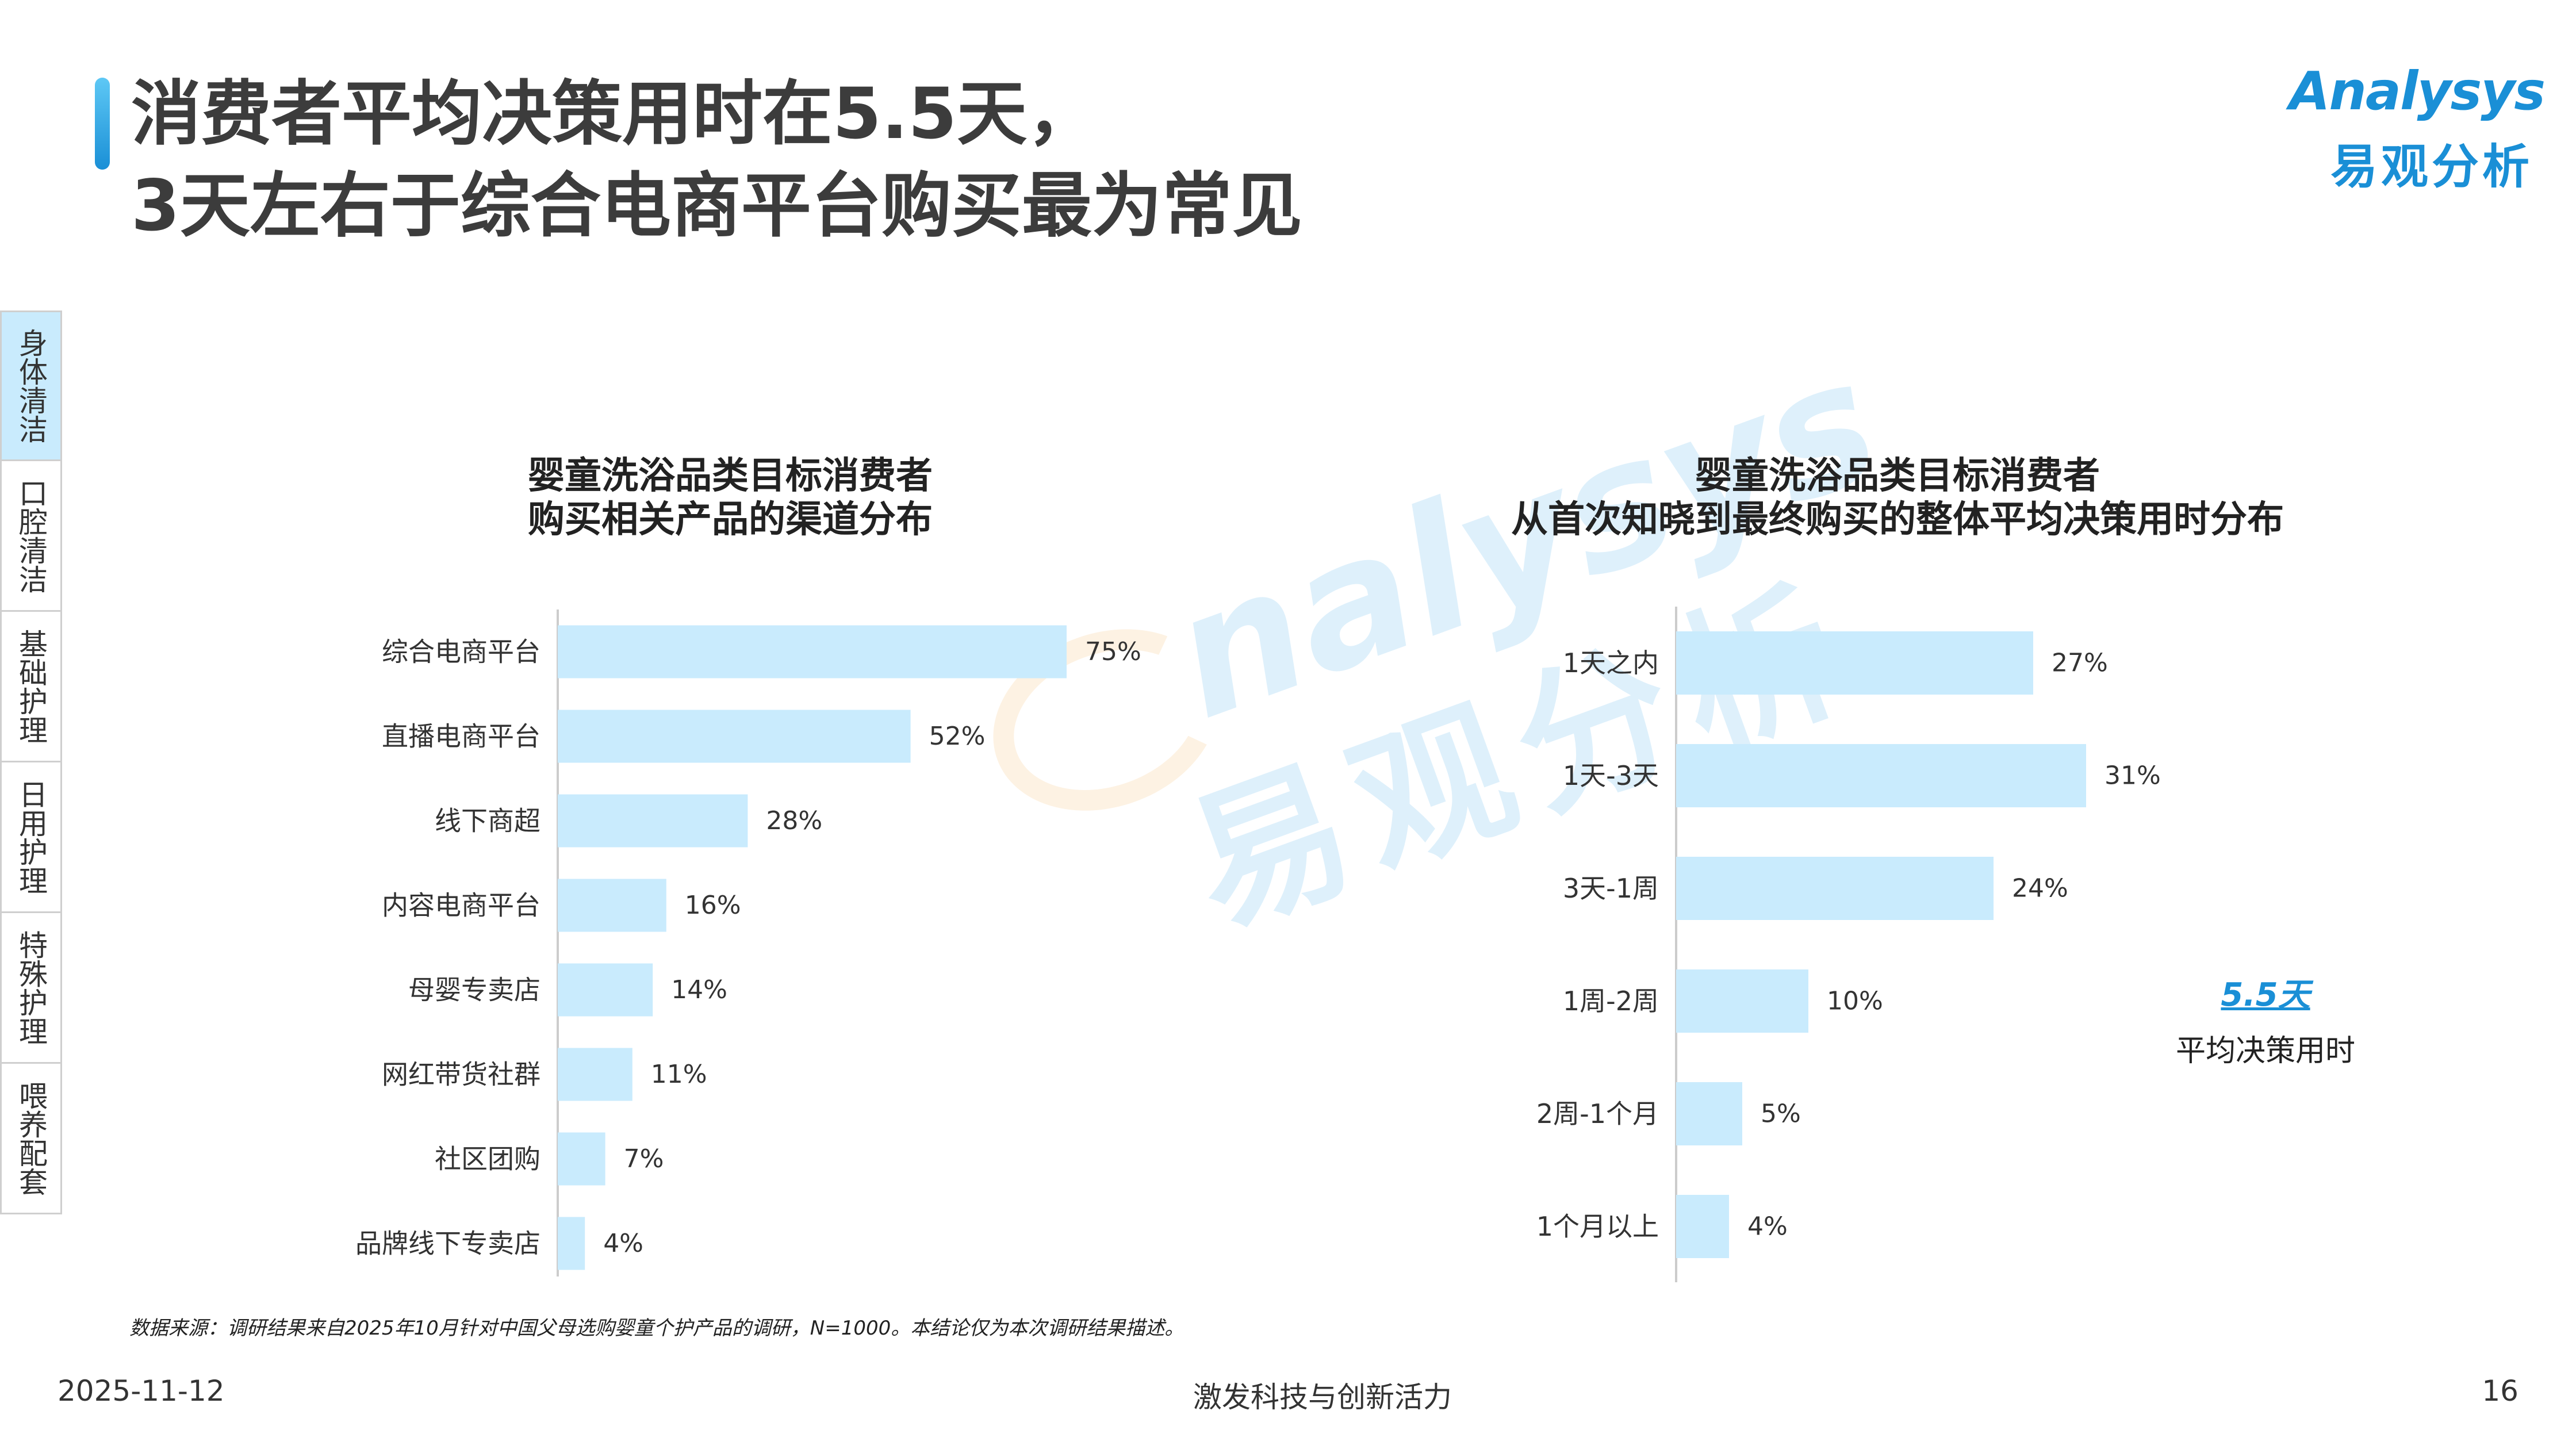 The width and height of the screenshot is (2576, 1449). What do you see at coordinates (713, 905) in the screenshot?
I see `channel-value-label-3: 16%` at bounding box center [713, 905].